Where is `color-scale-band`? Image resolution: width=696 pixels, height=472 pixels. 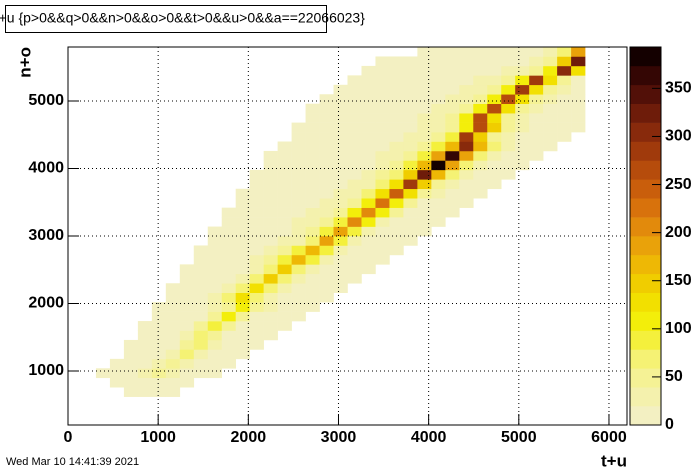 color-scale-band is located at coordinates (645, 151).